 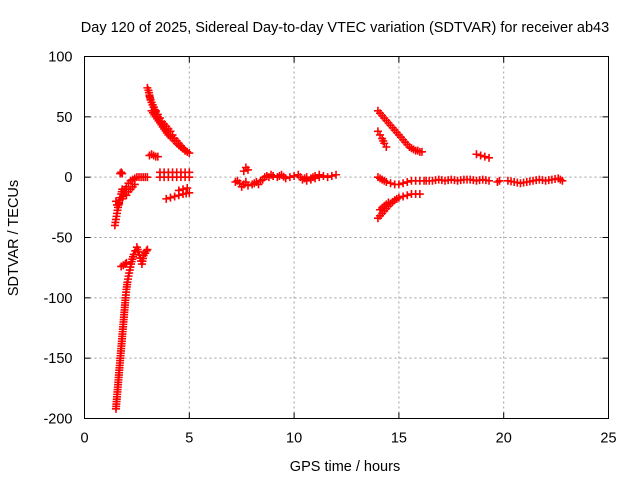 What do you see at coordinates (64, 118) in the screenshot?
I see `y-tick-label: 50` at bounding box center [64, 118].